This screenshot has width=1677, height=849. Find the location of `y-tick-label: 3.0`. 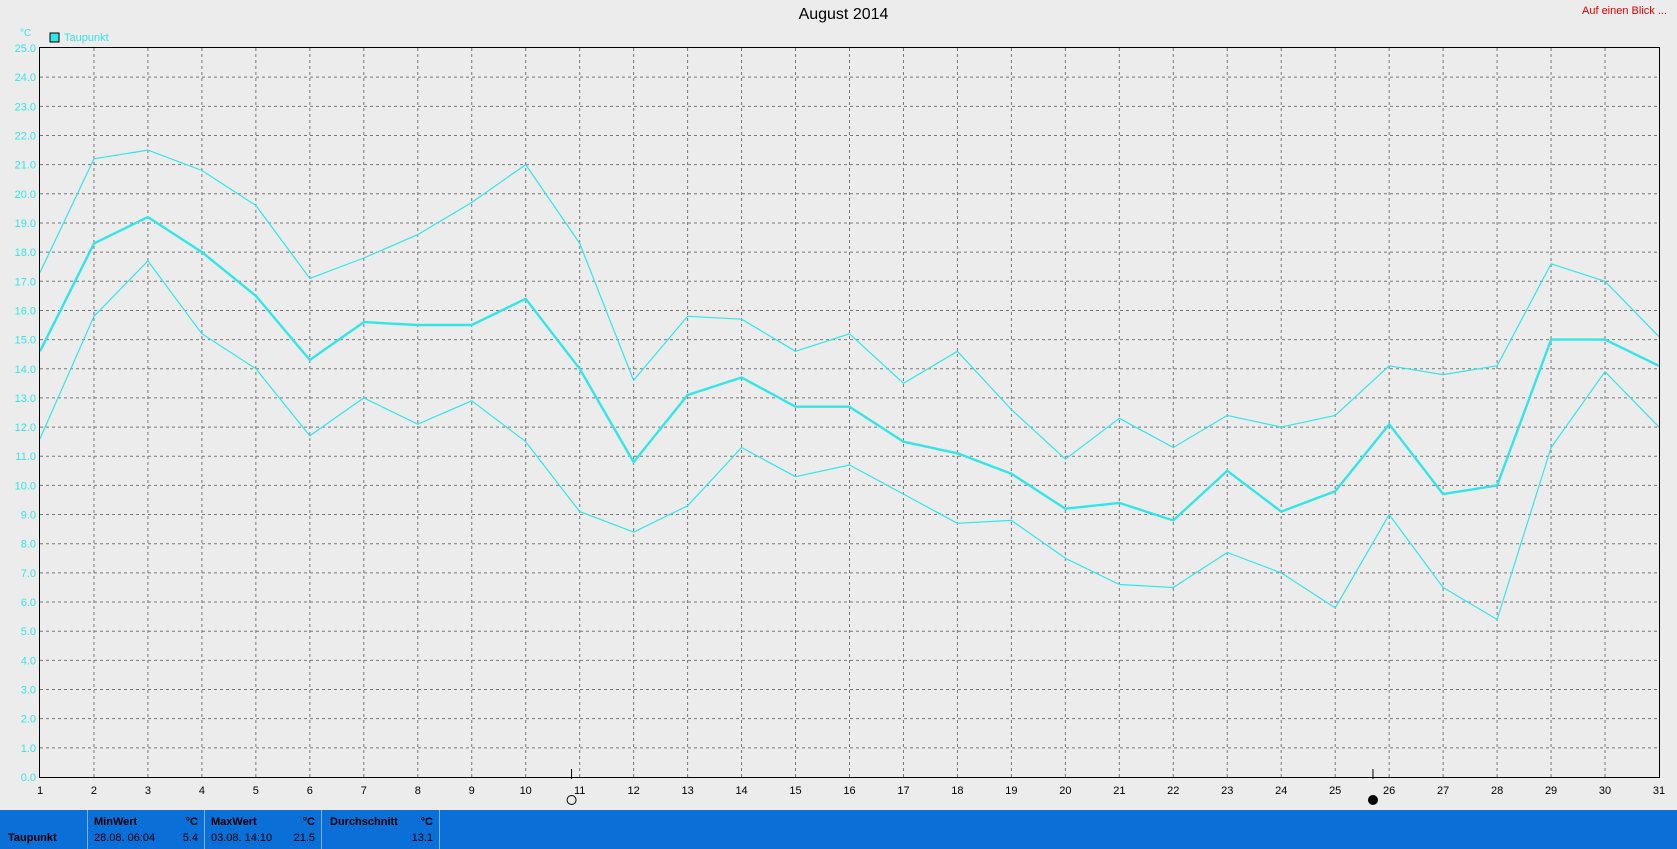

y-tick-label: 3.0 is located at coordinates (28, 691).